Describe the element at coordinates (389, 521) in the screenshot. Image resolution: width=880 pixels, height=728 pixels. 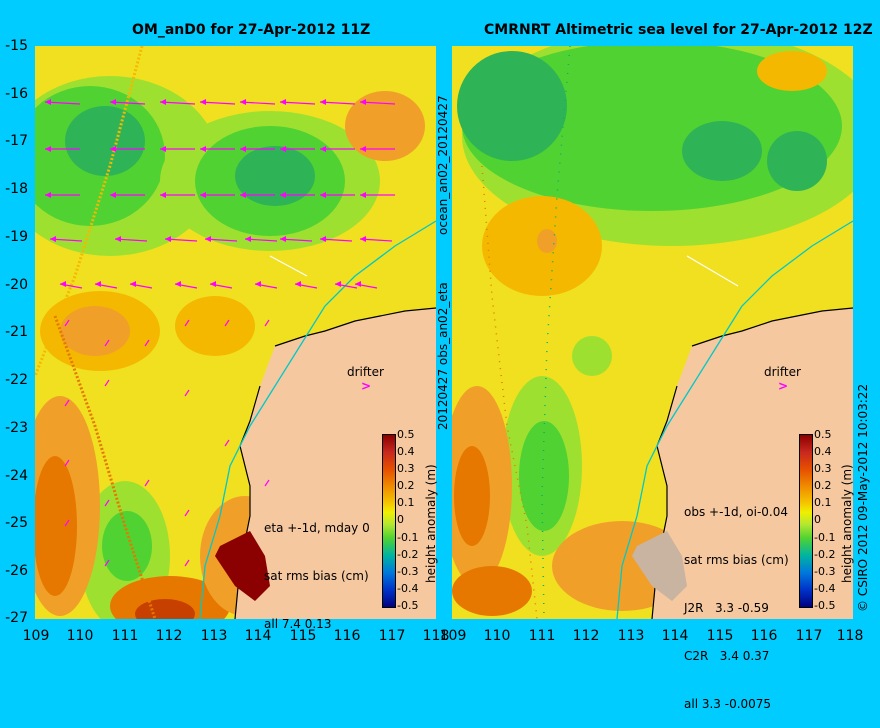
I see `left-colorbar` at that location.